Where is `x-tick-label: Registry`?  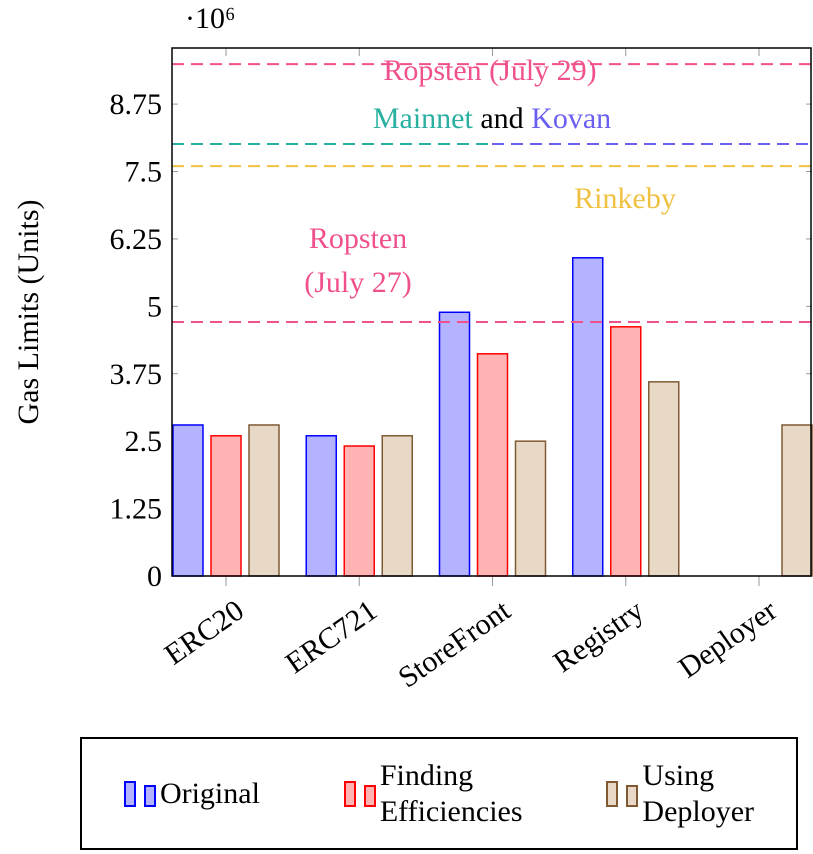
x-tick-label: Registry is located at coordinates (598, 636).